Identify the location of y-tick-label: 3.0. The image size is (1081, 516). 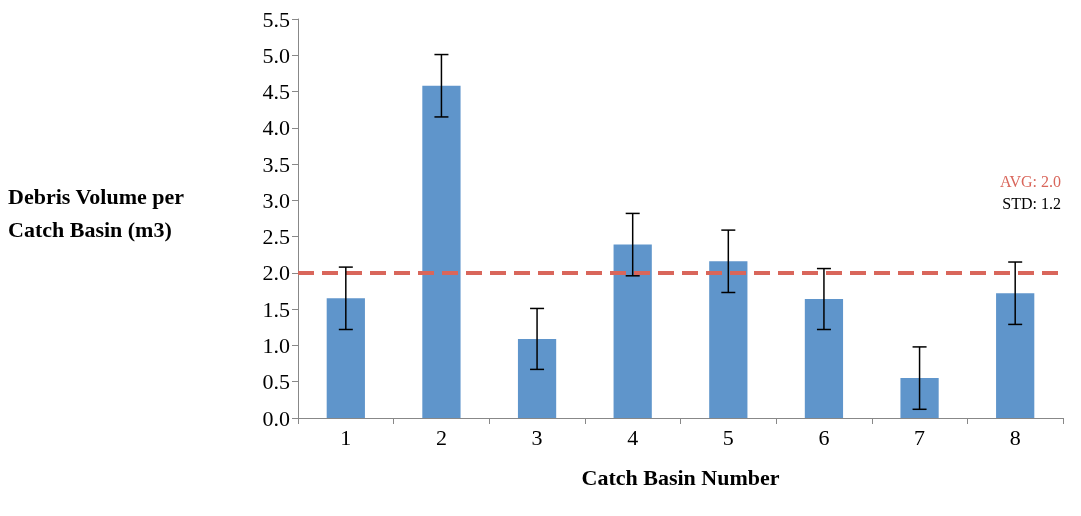
(276, 200).